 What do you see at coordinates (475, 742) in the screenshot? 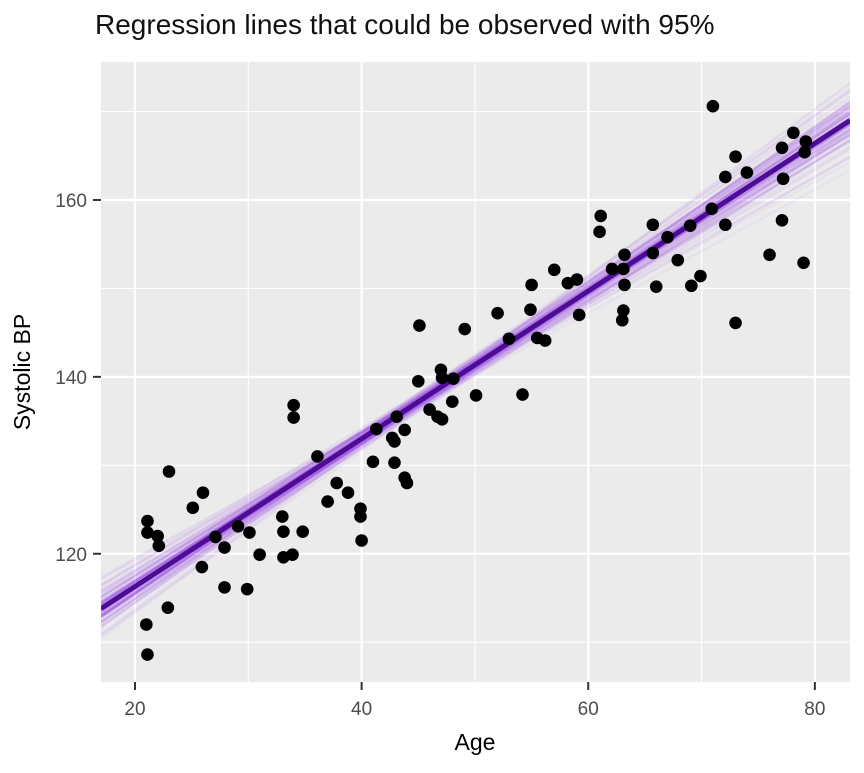
I see `x-axis-title: Age` at bounding box center [475, 742].